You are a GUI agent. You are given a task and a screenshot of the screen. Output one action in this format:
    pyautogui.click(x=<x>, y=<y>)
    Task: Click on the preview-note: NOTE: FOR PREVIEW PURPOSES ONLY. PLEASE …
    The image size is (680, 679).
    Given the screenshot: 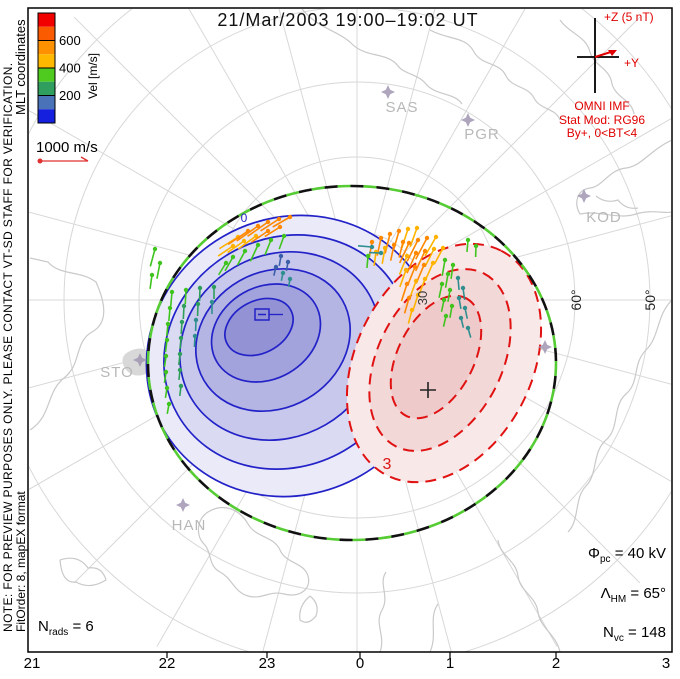 What is the action you would take?
    pyautogui.click(x=8, y=347)
    